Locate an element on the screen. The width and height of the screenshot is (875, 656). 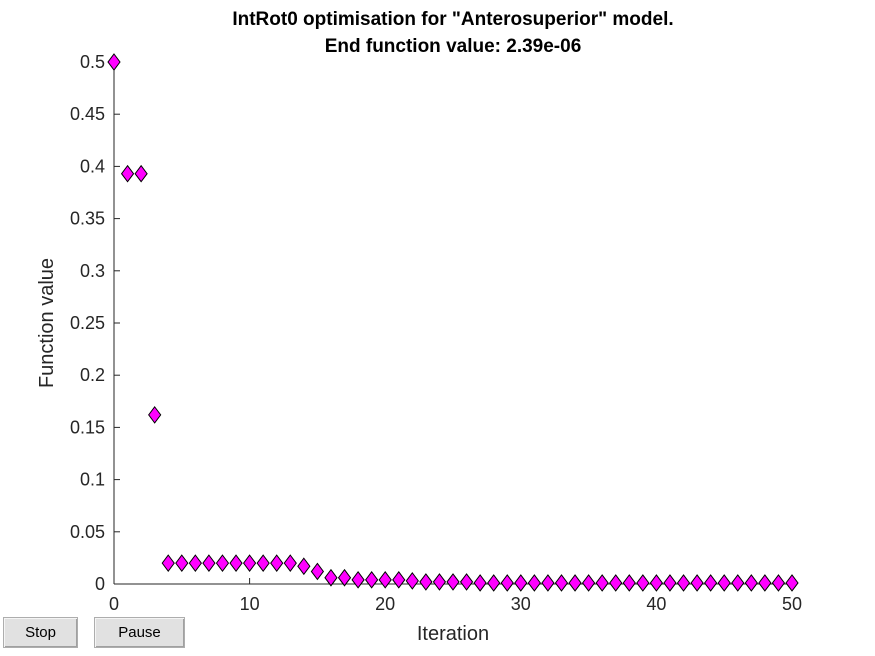
y-tick-label: 0.1 is located at coordinates (92, 480).